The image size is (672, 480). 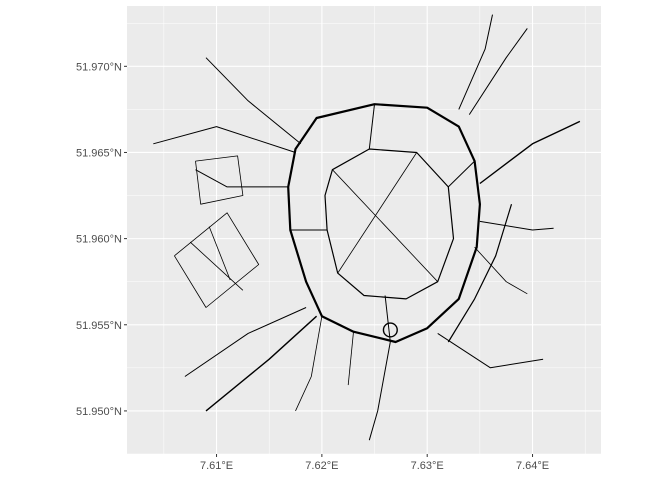 I want to click on road-south-west, so click(x=261, y=363).